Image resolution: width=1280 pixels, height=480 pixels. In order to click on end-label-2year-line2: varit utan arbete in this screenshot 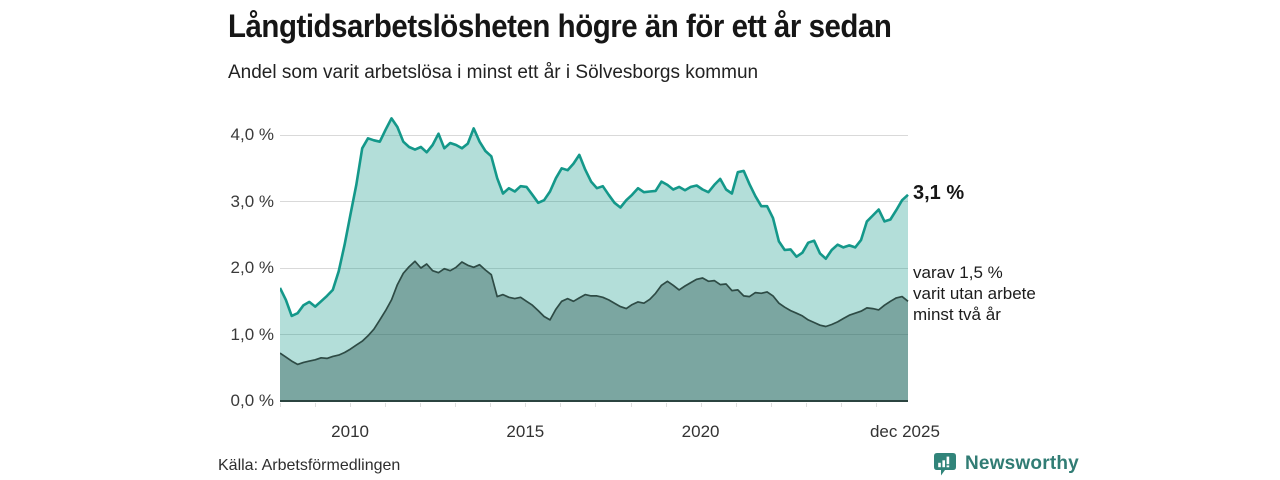, I will do `click(974, 293)`.